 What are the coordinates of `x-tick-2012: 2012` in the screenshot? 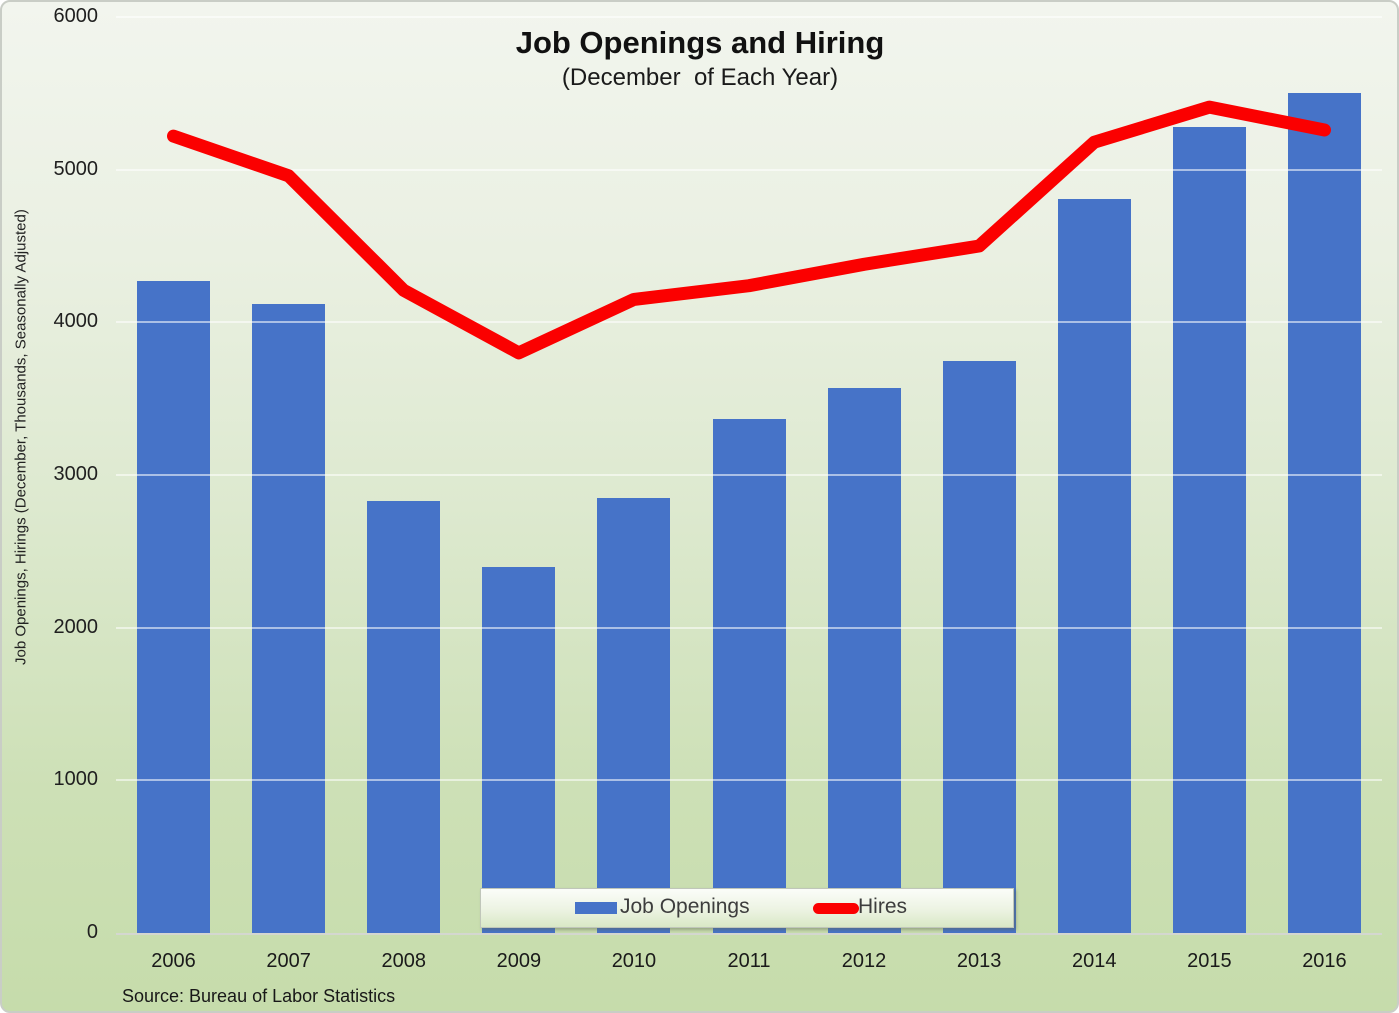 It's located at (864, 961).